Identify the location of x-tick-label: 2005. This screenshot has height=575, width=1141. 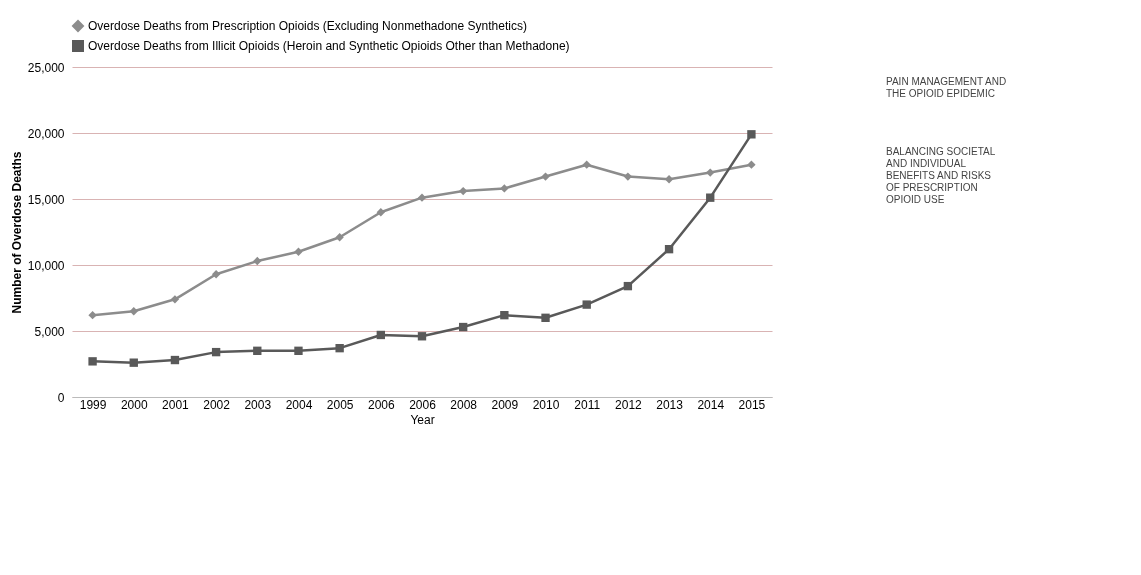
(340, 404).